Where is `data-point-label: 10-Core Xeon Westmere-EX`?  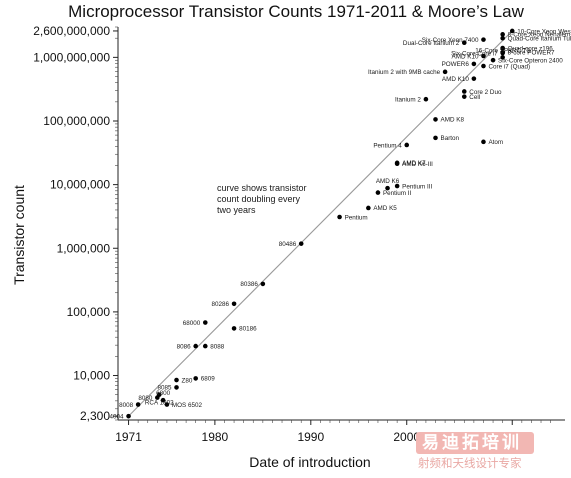
data-point-label: 10-Core Xeon Westmere-EX is located at coordinates (544, 31).